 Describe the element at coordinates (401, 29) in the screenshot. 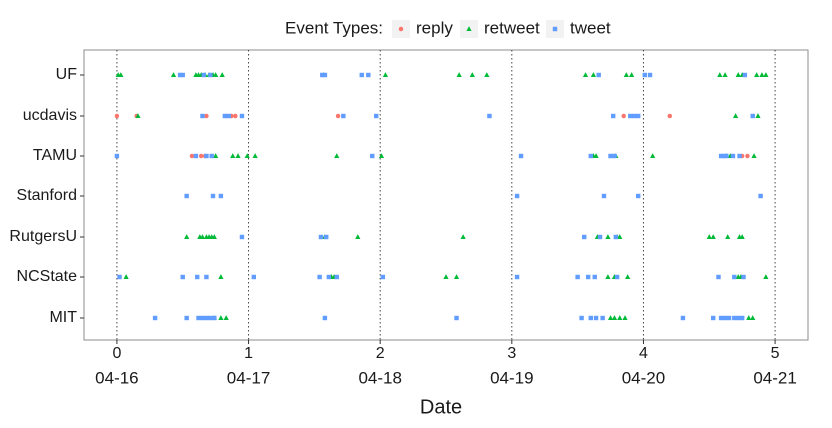

I see `legend-symbol` at that location.